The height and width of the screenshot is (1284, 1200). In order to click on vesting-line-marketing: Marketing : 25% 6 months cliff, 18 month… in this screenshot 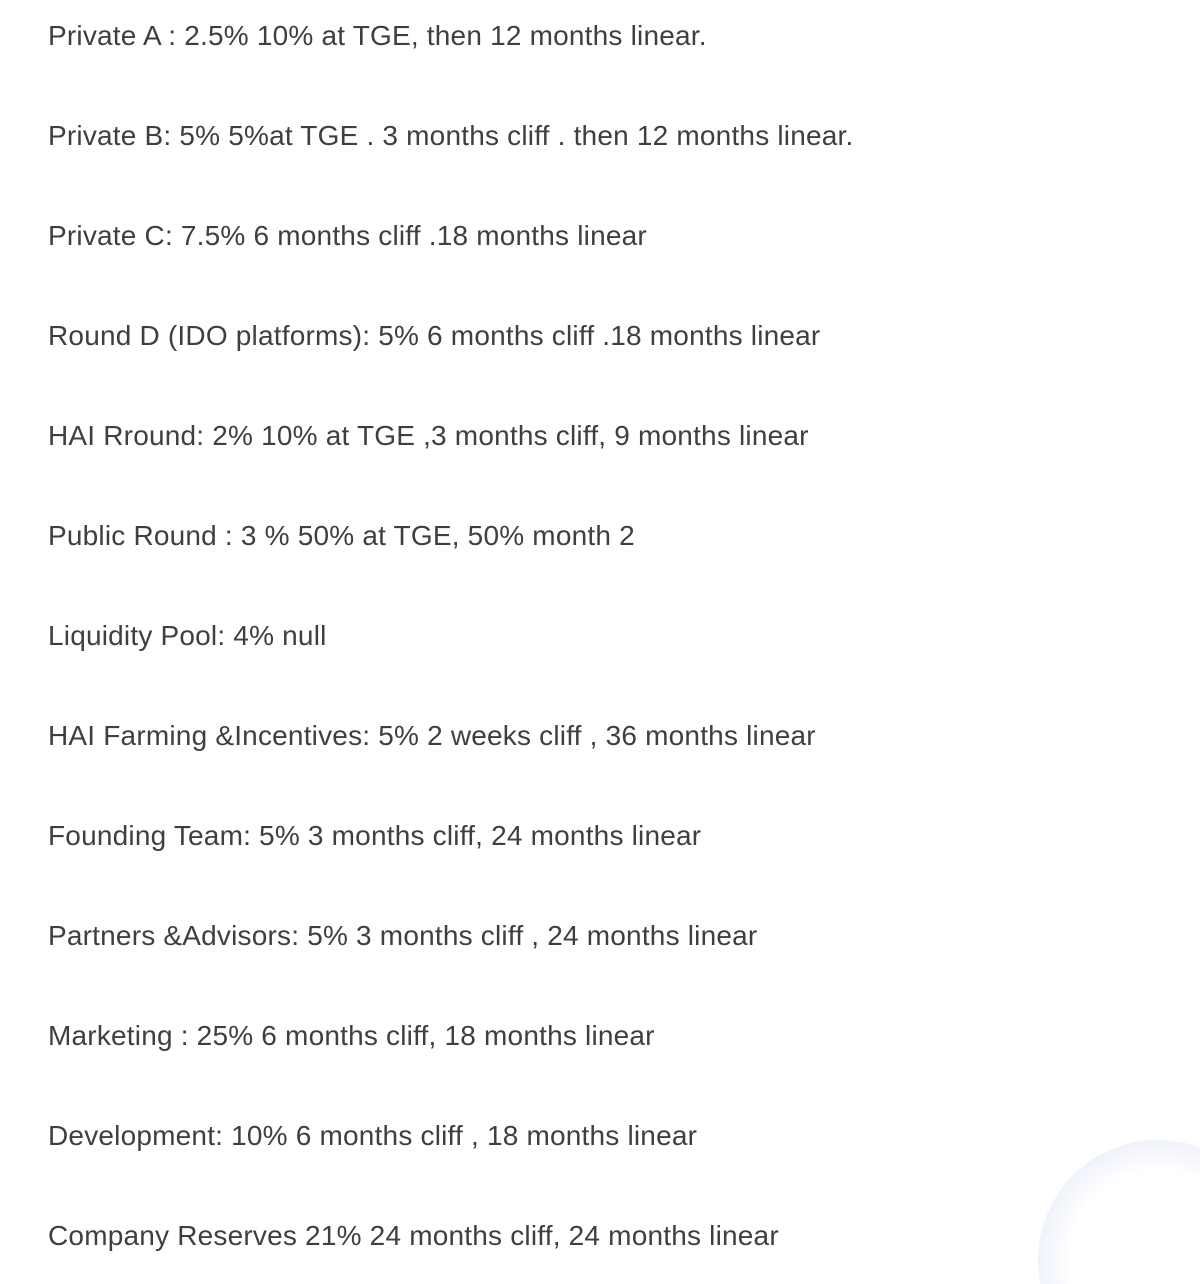, I will do `click(351, 1035)`.